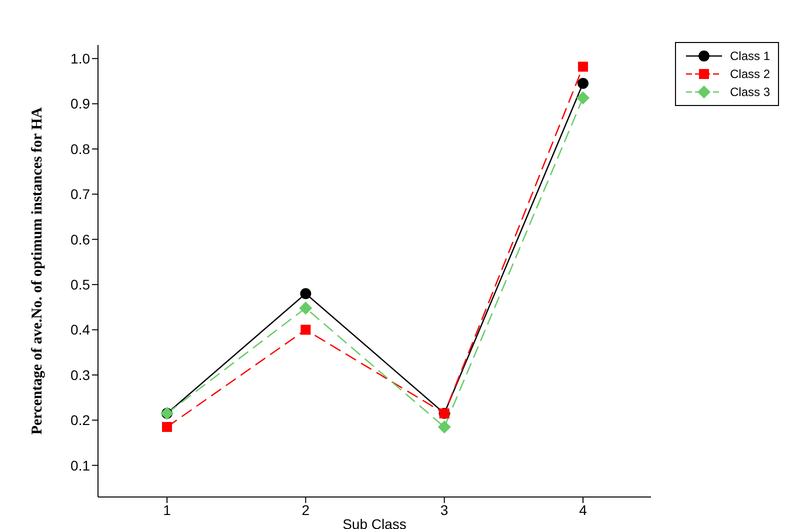 Image resolution: width=787 pixels, height=529 pixels. Describe the element at coordinates (80, 284) in the screenshot. I see `y-tick-label: 0.5` at that location.